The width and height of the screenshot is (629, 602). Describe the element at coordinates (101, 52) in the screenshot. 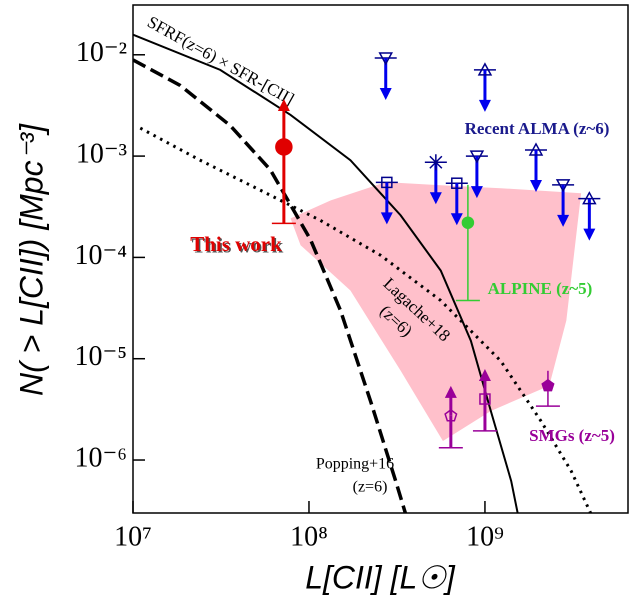

I see `y-tick-label: 10⁻²` at that location.